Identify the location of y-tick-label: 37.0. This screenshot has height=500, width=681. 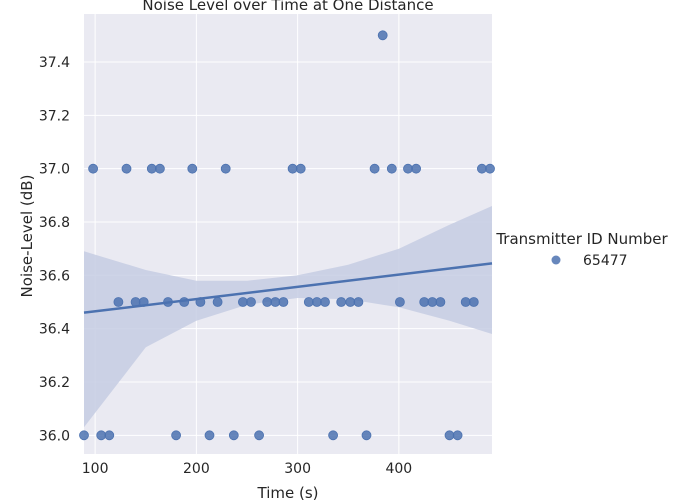
(54, 170).